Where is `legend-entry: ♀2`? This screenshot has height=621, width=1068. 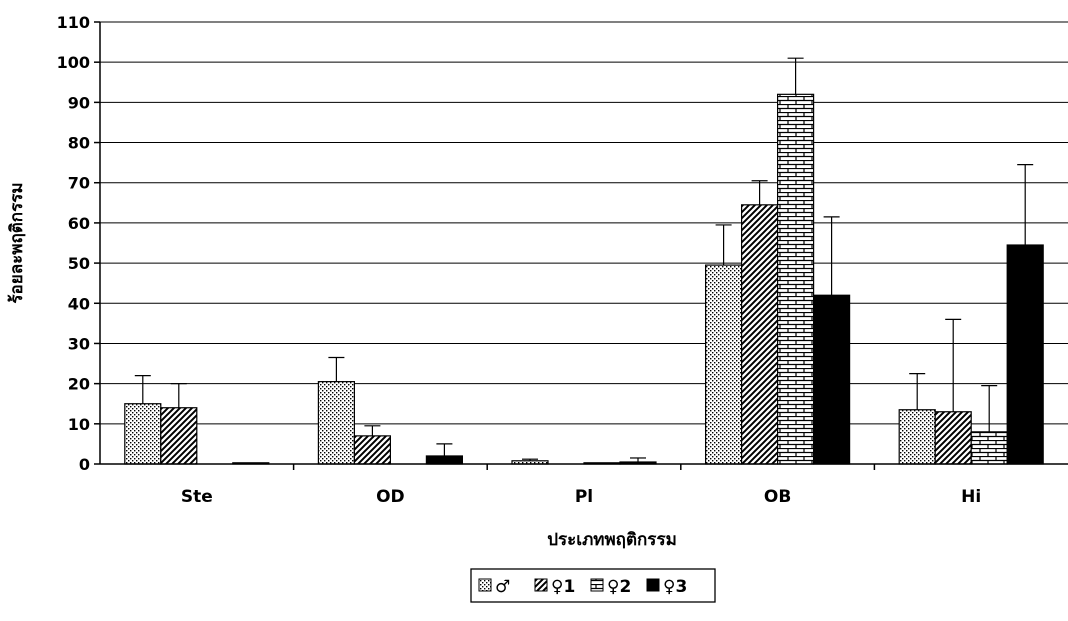 legend-entry: ♀2 is located at coordinates (619, 587).